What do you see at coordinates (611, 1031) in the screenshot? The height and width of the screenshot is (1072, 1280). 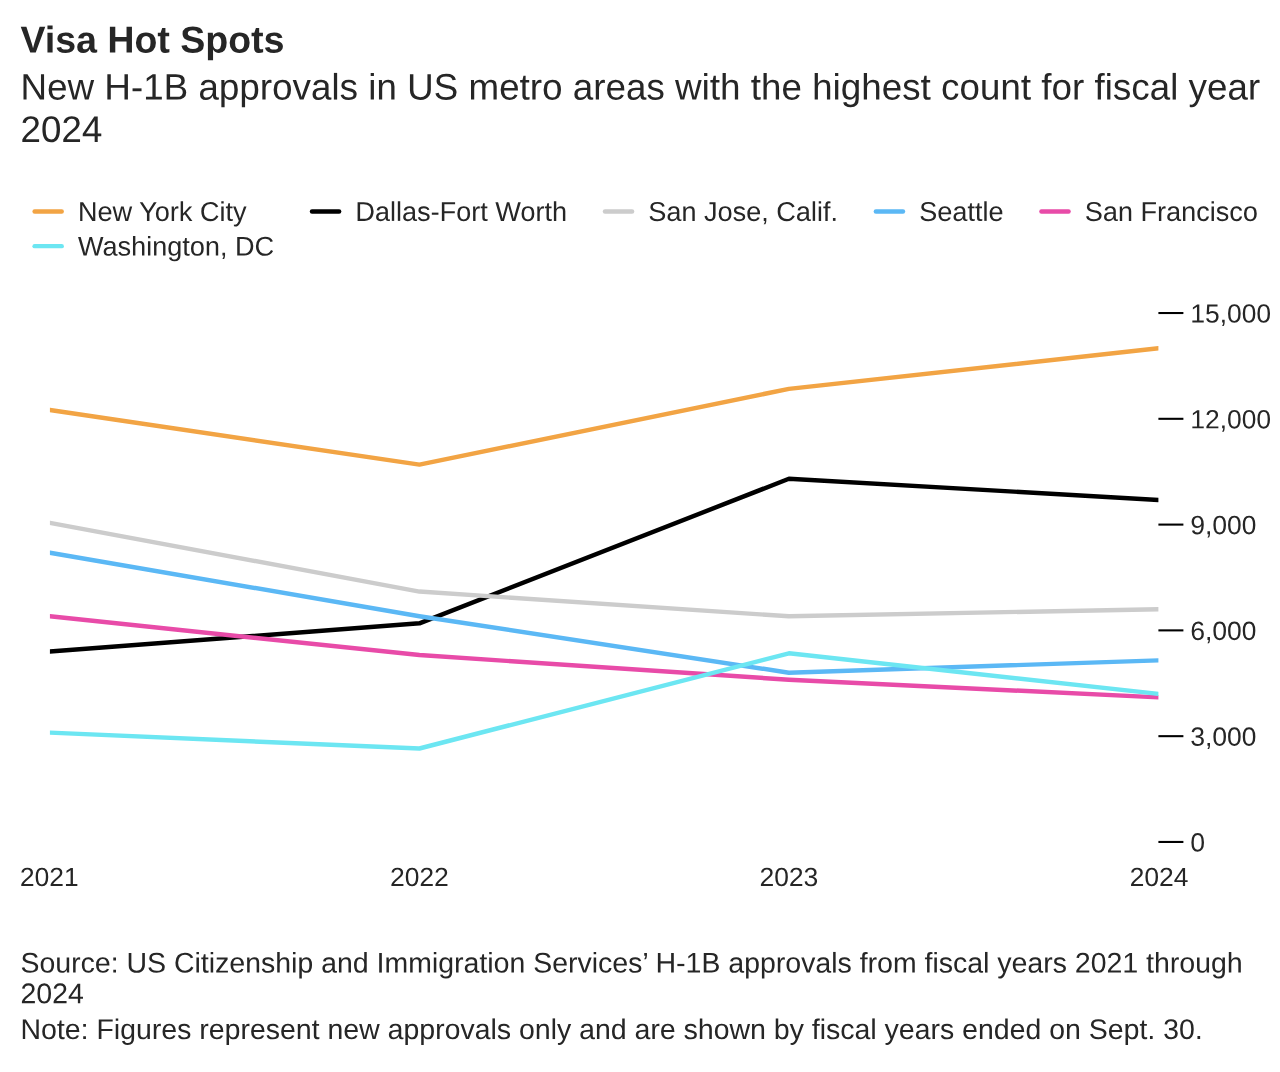 I see `text: Note: Figures represent new approvals only and are shown by fiscal years ended on Sept. 30.` at bounding box center [611, 1031].